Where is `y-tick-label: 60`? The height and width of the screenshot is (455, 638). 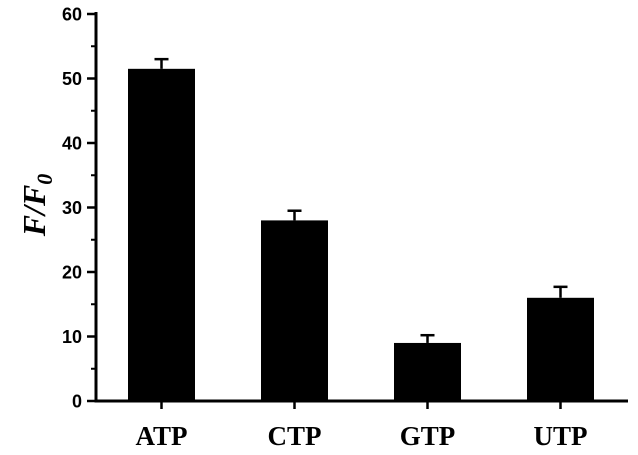
y-tick-label: 60 is located at coordinates (72, 15).